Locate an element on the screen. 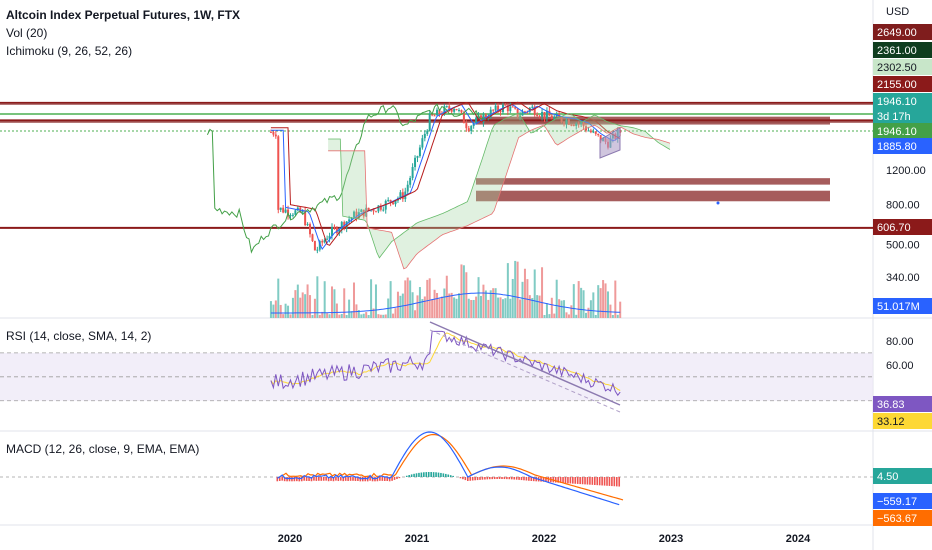 The image size is (932, 550). rsi-legend: RSI (14, close, SMA, 14, 2) is located at coordinates (79, 336).